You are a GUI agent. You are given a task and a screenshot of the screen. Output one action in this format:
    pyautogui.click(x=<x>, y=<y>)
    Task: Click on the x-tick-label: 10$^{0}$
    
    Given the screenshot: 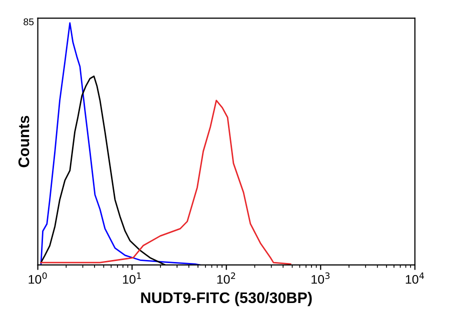 What is the action you would take?
    pyautogui.click(x=37, y=278)
    